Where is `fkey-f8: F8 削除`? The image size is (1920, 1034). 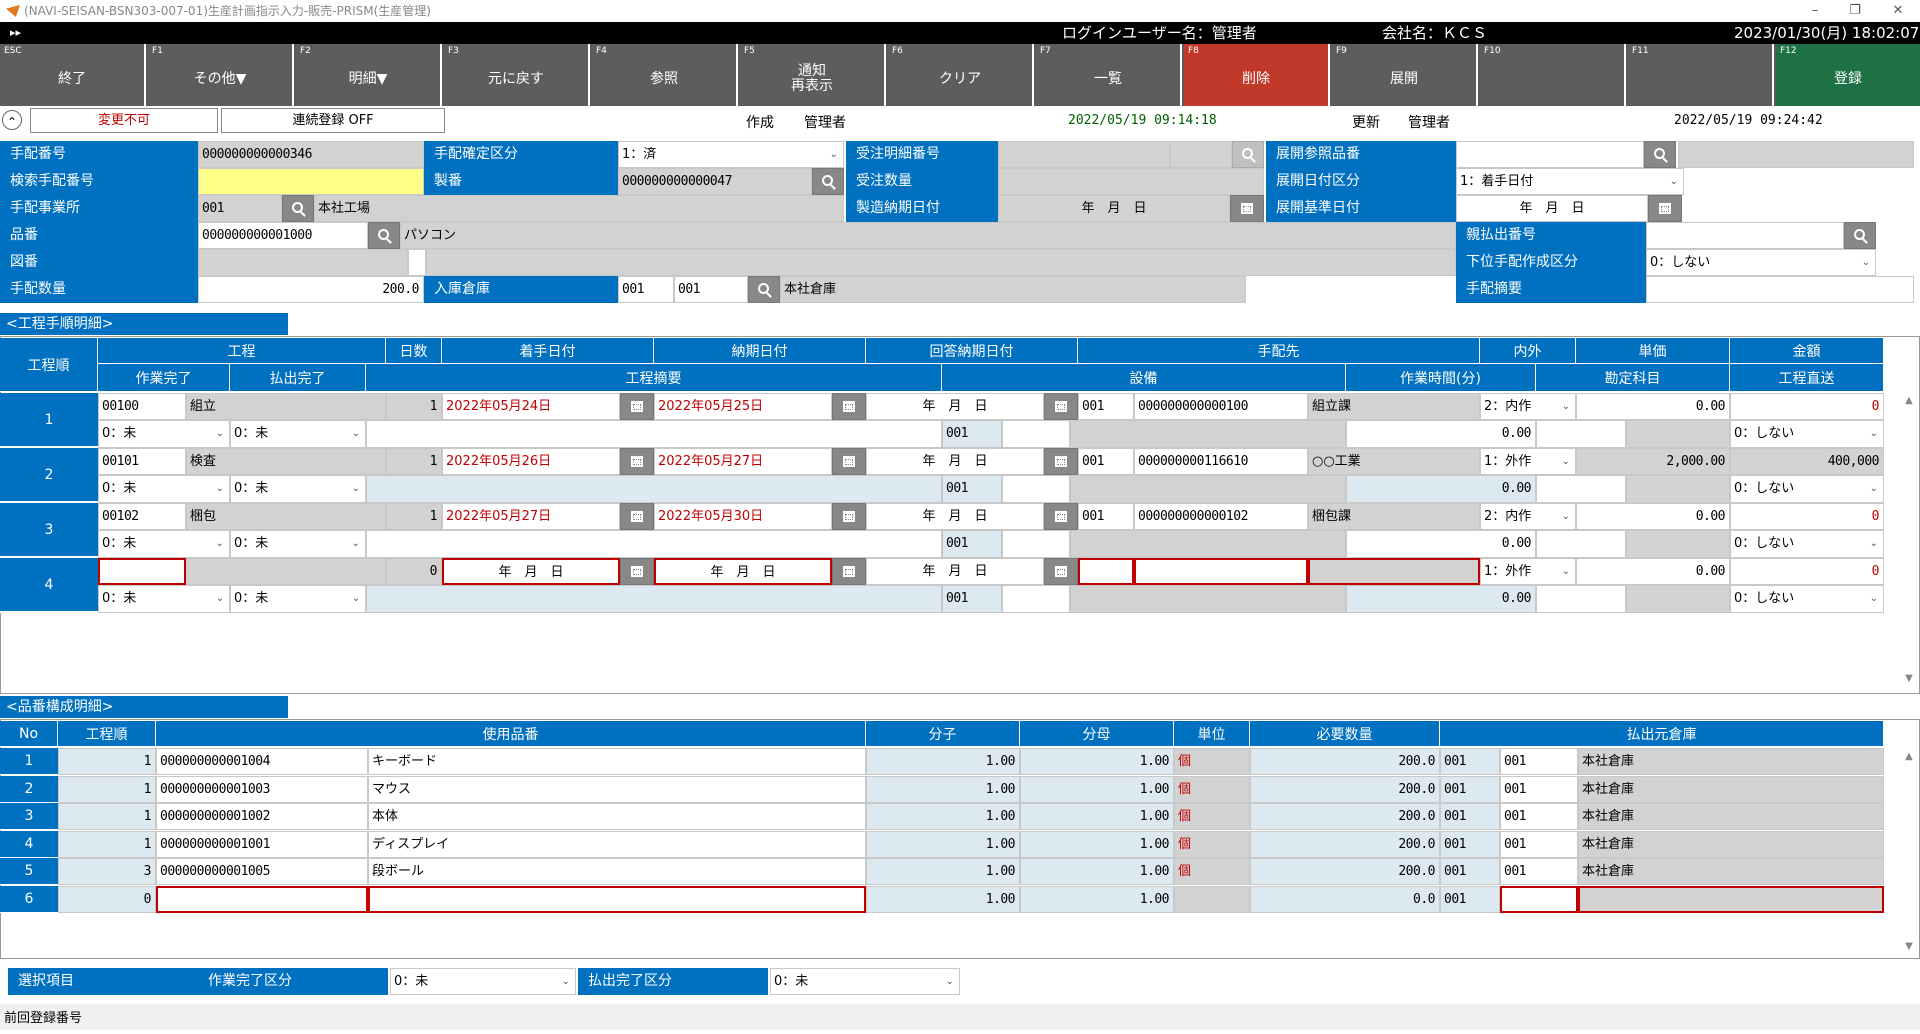
fkey-f8: F8 削除 is located at coordinates (1257, 75).